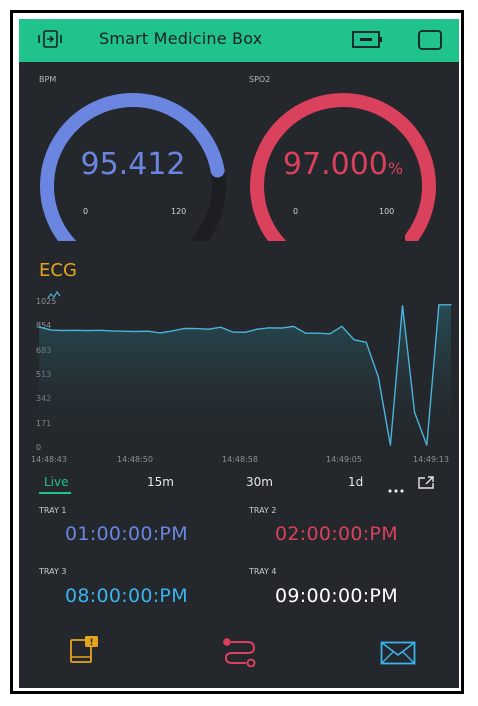 The height and width of the screenshot is (706, 478). I want to click on spo2-max: 100, so click(387, 211).